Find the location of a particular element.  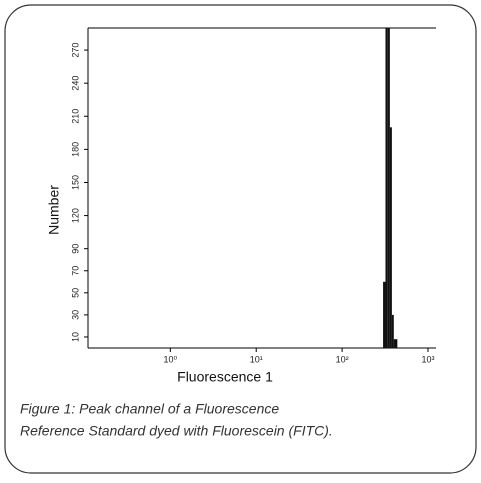

x-tick-label: 10³ is located at coordinates (427, 359).